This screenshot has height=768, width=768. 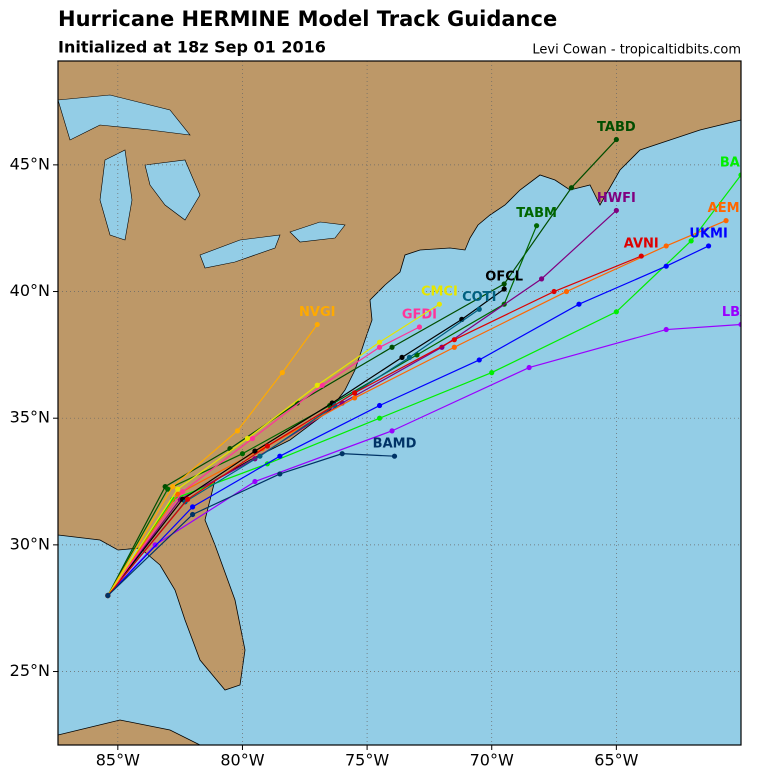 I want to click on y-tick-label: 45°N, so click(x=30, y=163).